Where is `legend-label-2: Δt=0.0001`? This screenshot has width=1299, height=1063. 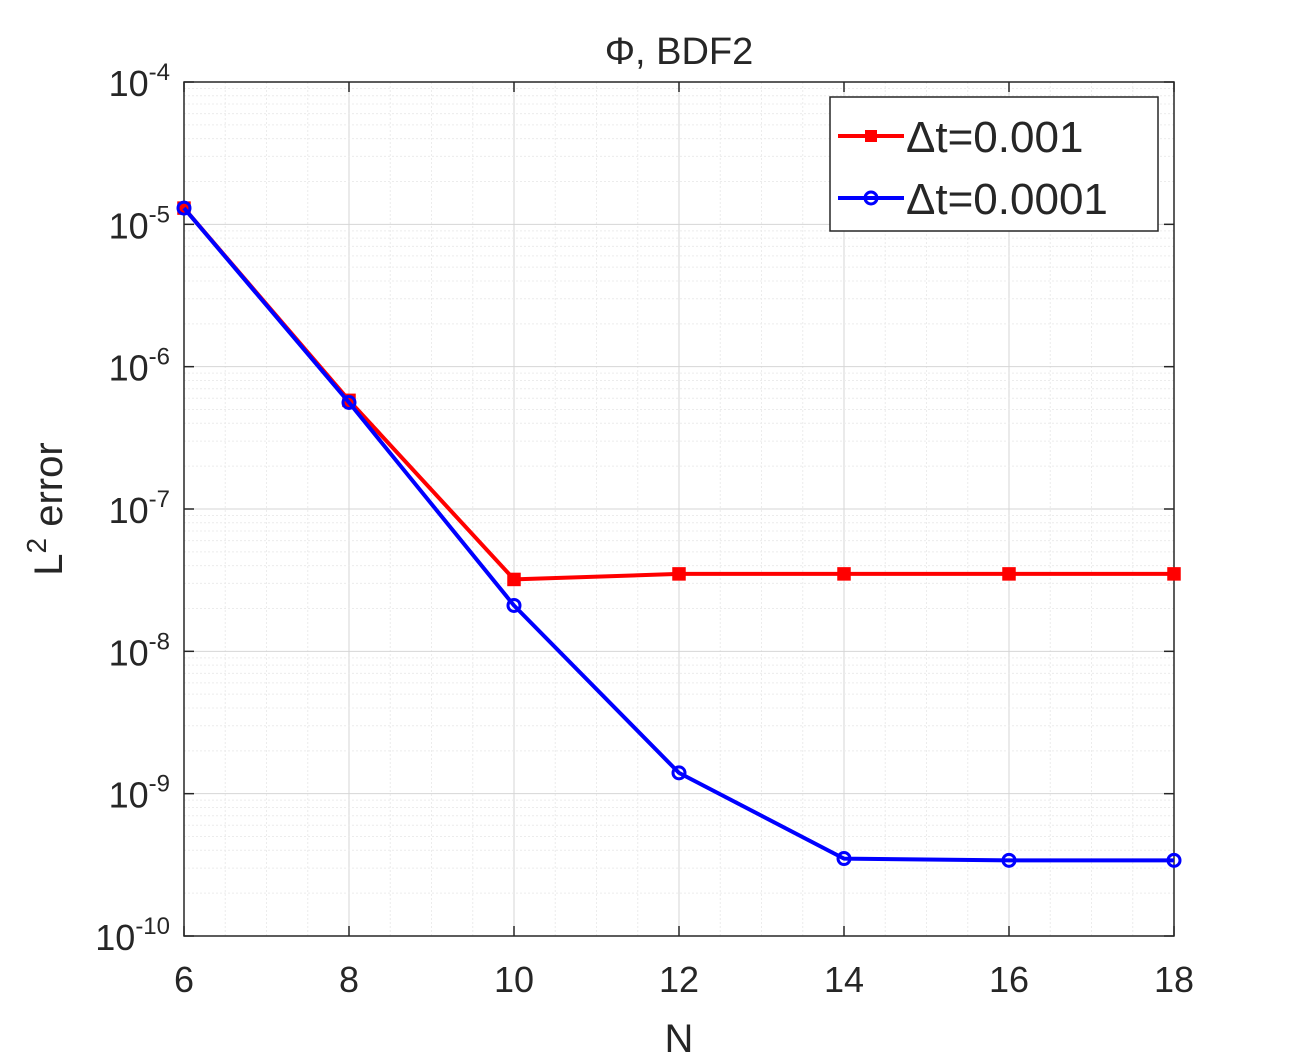
legend-label-2: Δt=0.0001 is located at coordinates (1007, 199).